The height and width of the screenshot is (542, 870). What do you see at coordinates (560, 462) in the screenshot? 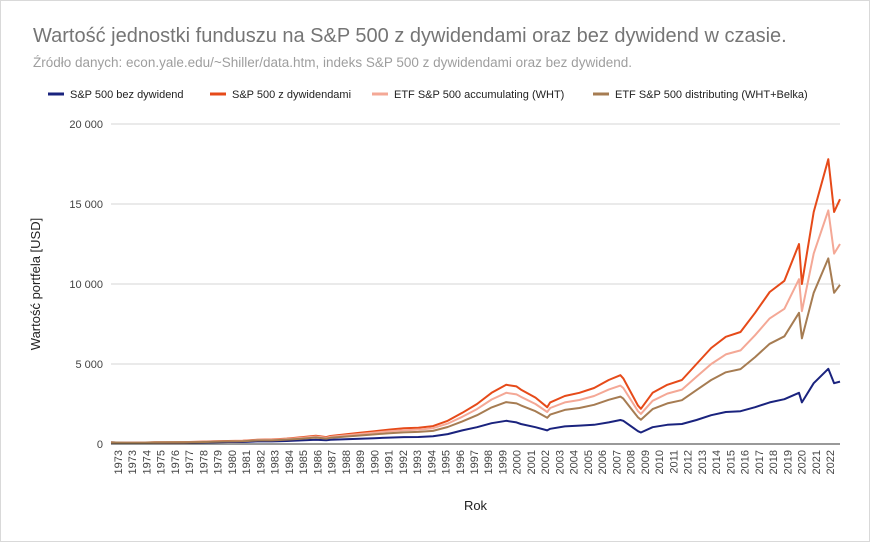
I see `x-tick-label: 2003` at bounding box center [560, 462].